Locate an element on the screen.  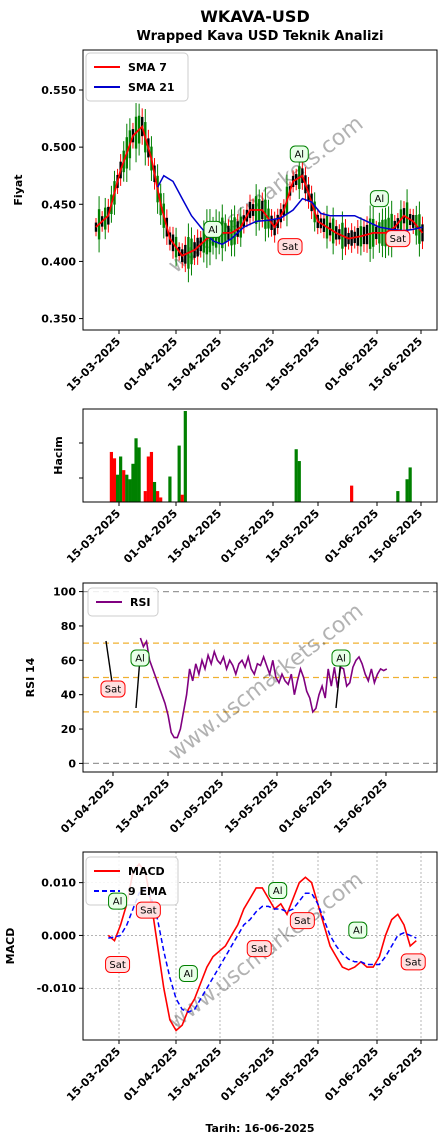
y-tick-label: 60 is located at coordinates (69, 660).